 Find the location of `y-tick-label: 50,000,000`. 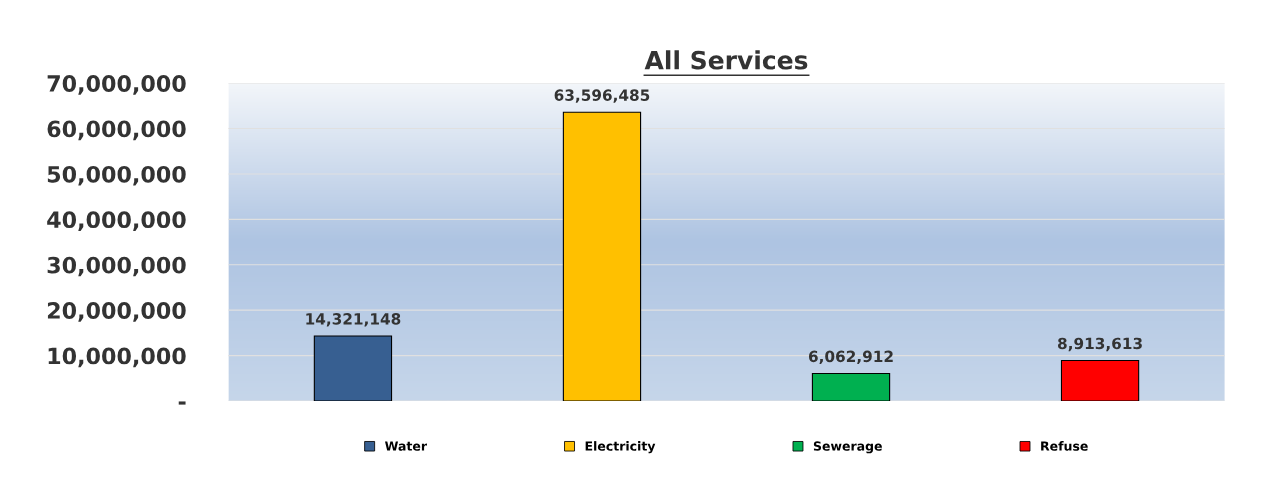

y-tick-label: 50,000,000 is located at coordinates (116, 175).